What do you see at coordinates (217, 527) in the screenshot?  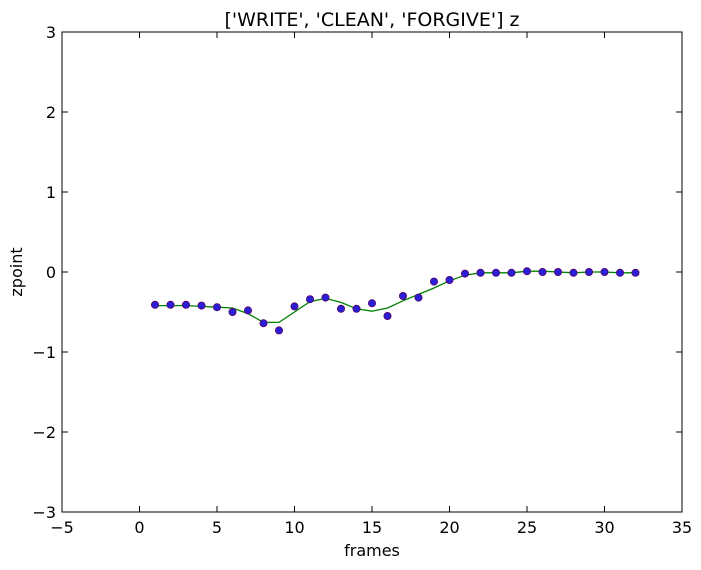 I see `x-tick-label: 5` at bounding box center [217, 527].